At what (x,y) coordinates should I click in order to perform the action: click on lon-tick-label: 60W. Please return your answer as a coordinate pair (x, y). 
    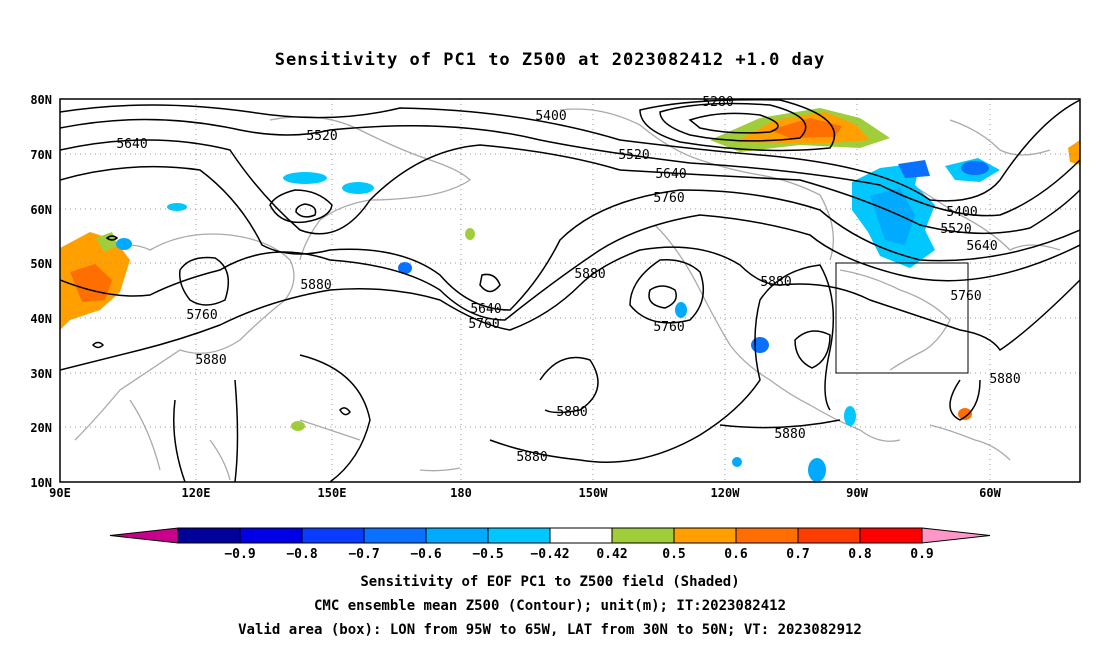
    Looking at the image, I should click on (990, 493).